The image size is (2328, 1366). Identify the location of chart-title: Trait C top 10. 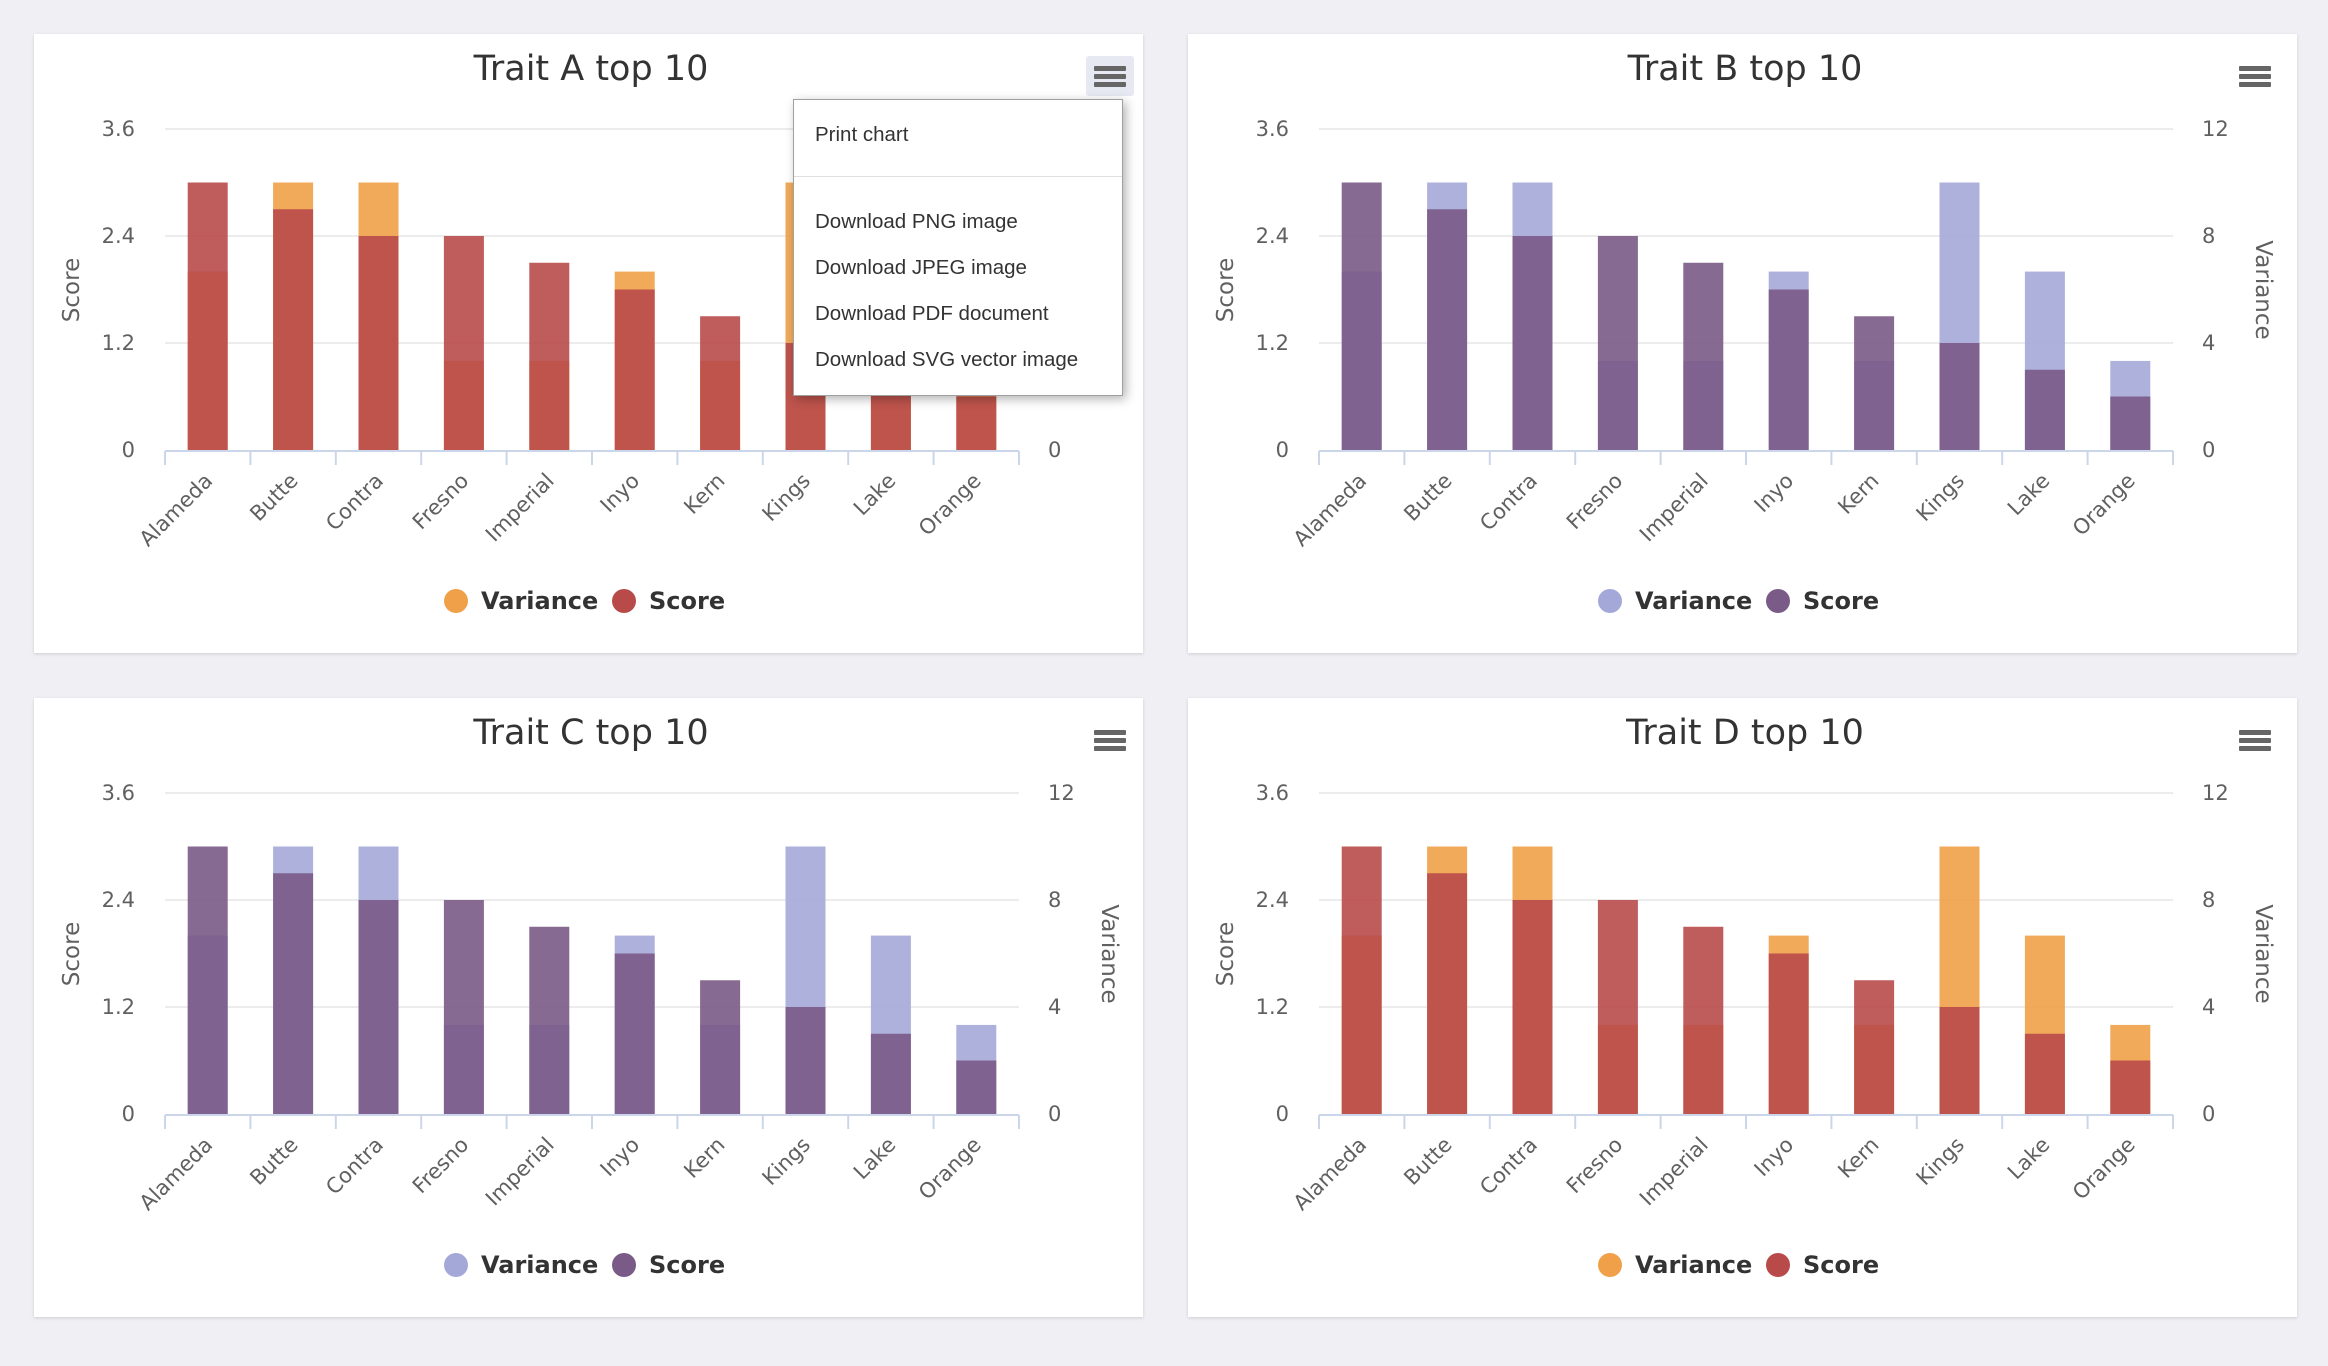
(590, 733).